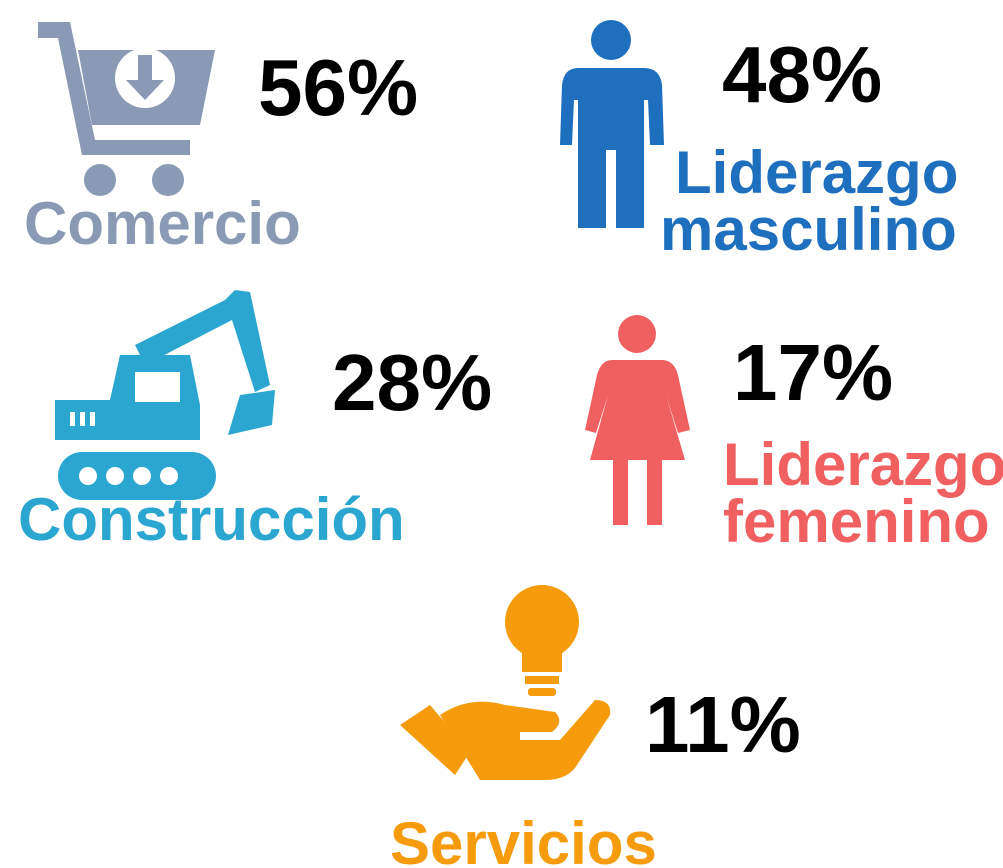  What do you see at coordinates (637, 420) in the screenshot?
I see `woman-icon` at bounding box center [637, 420].